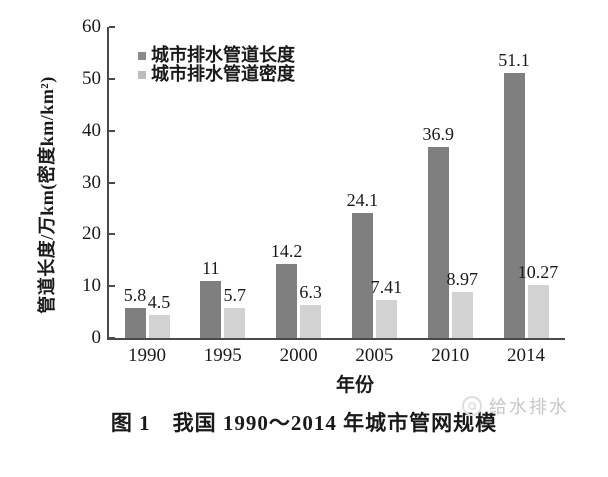  I want to click on legend: 城市排水管道长度 城市排水管道密度, so click(216, 65).